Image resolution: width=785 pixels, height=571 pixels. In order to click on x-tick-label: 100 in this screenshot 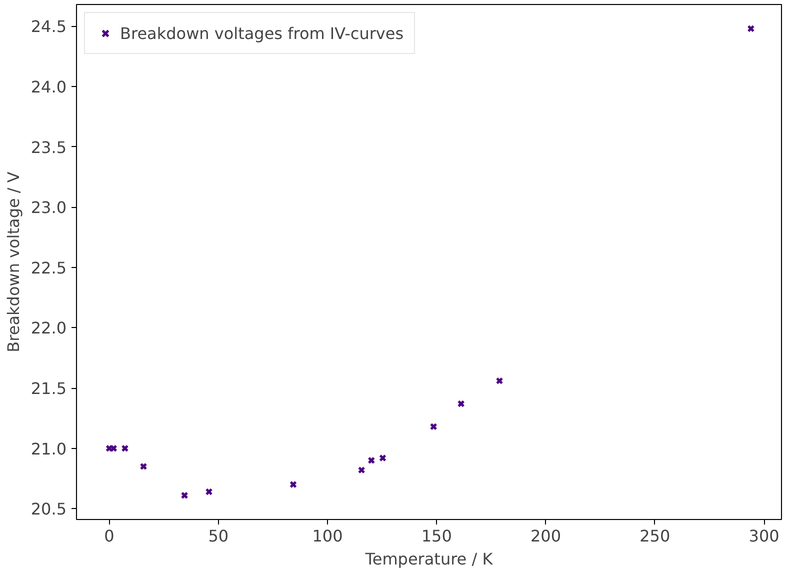, I will do `click(327, 536)`.